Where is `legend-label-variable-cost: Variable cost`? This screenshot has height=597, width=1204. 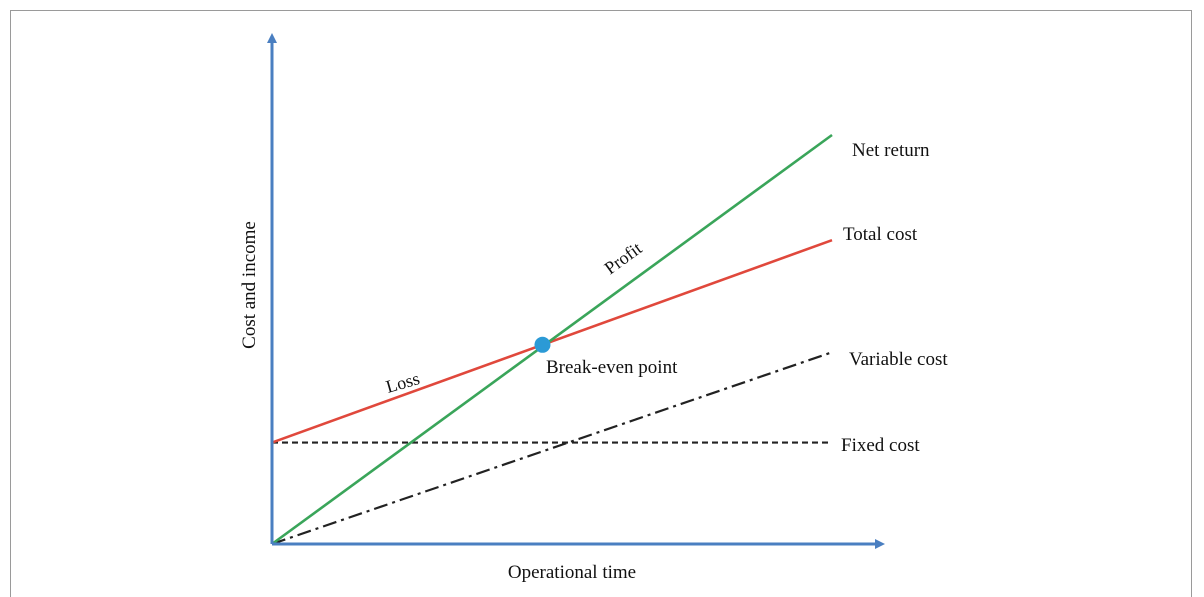
legend-label-variable-cost: Variable cost is located at coordinates (898, 359).